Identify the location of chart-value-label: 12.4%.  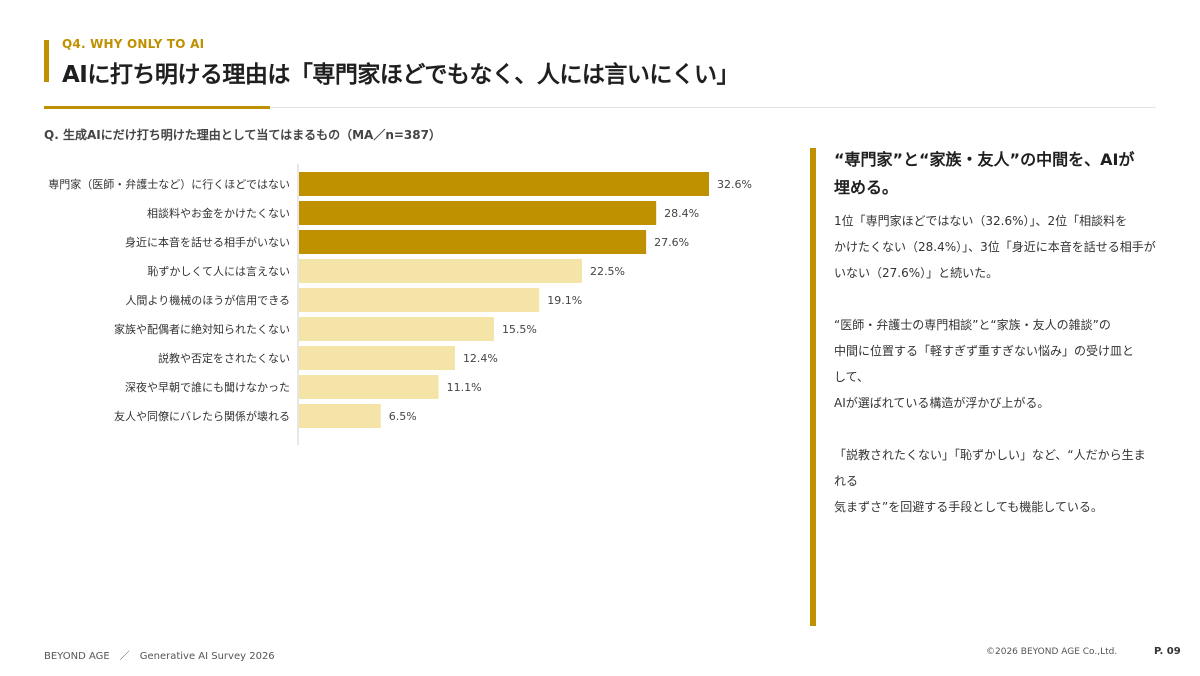
(480, 358).